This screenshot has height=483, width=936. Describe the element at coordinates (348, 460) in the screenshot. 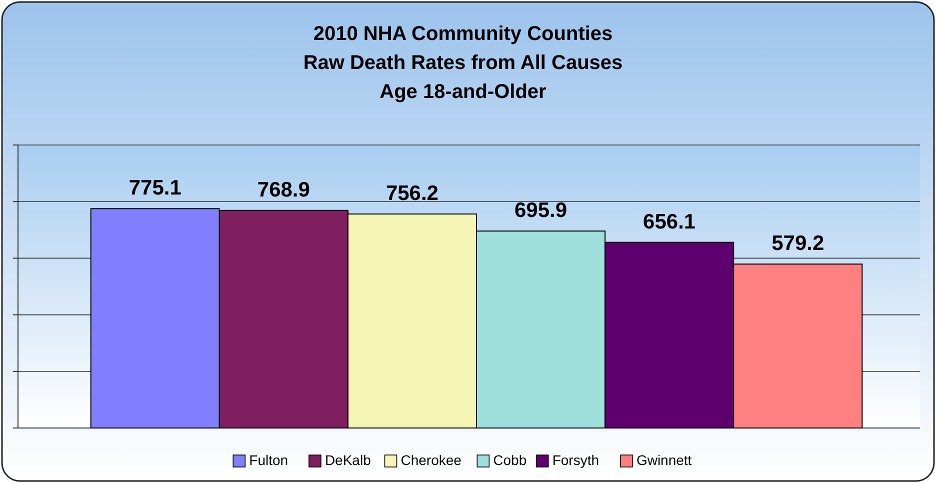

I see `legend-label: DeKalb` at that location.